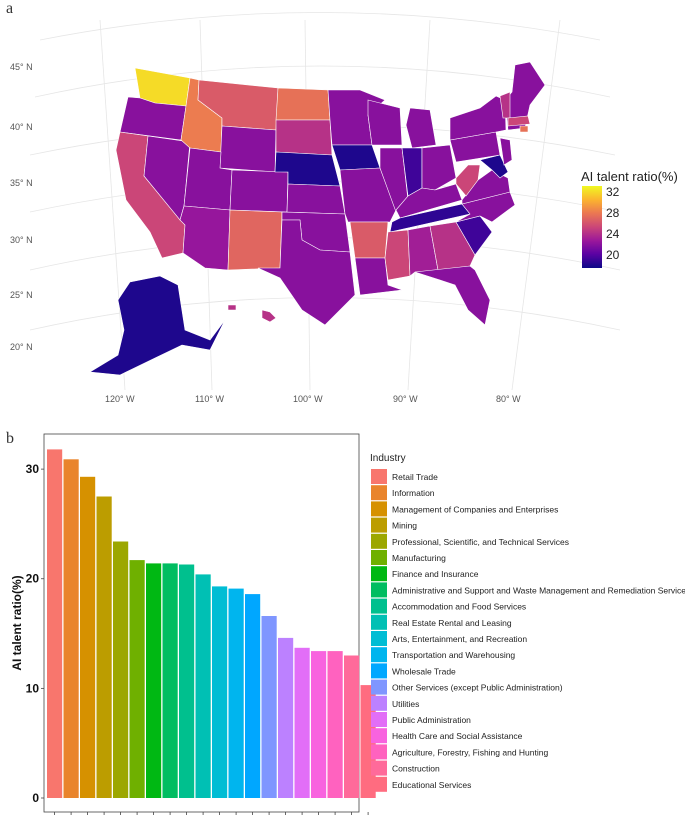 The height and width of the screenshot is (819, 685). I want to click on bar-health-care-and-social-assistance, so click(319, 724).